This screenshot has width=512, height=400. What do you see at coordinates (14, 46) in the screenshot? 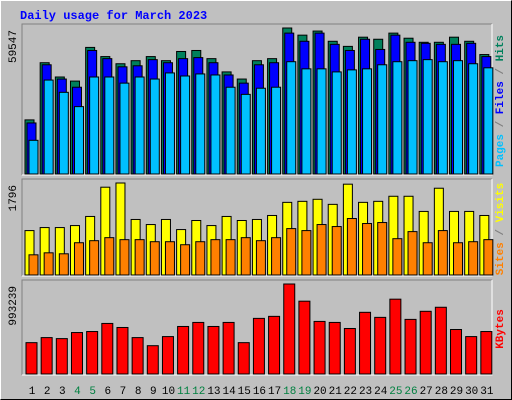
I see `y-tick-label: 59547` at bounding box center [14, 46].